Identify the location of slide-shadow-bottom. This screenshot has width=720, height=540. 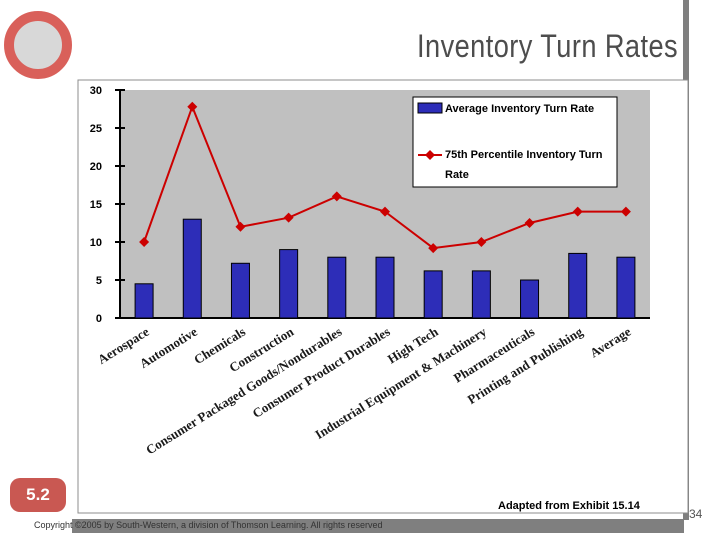
(378, 526).